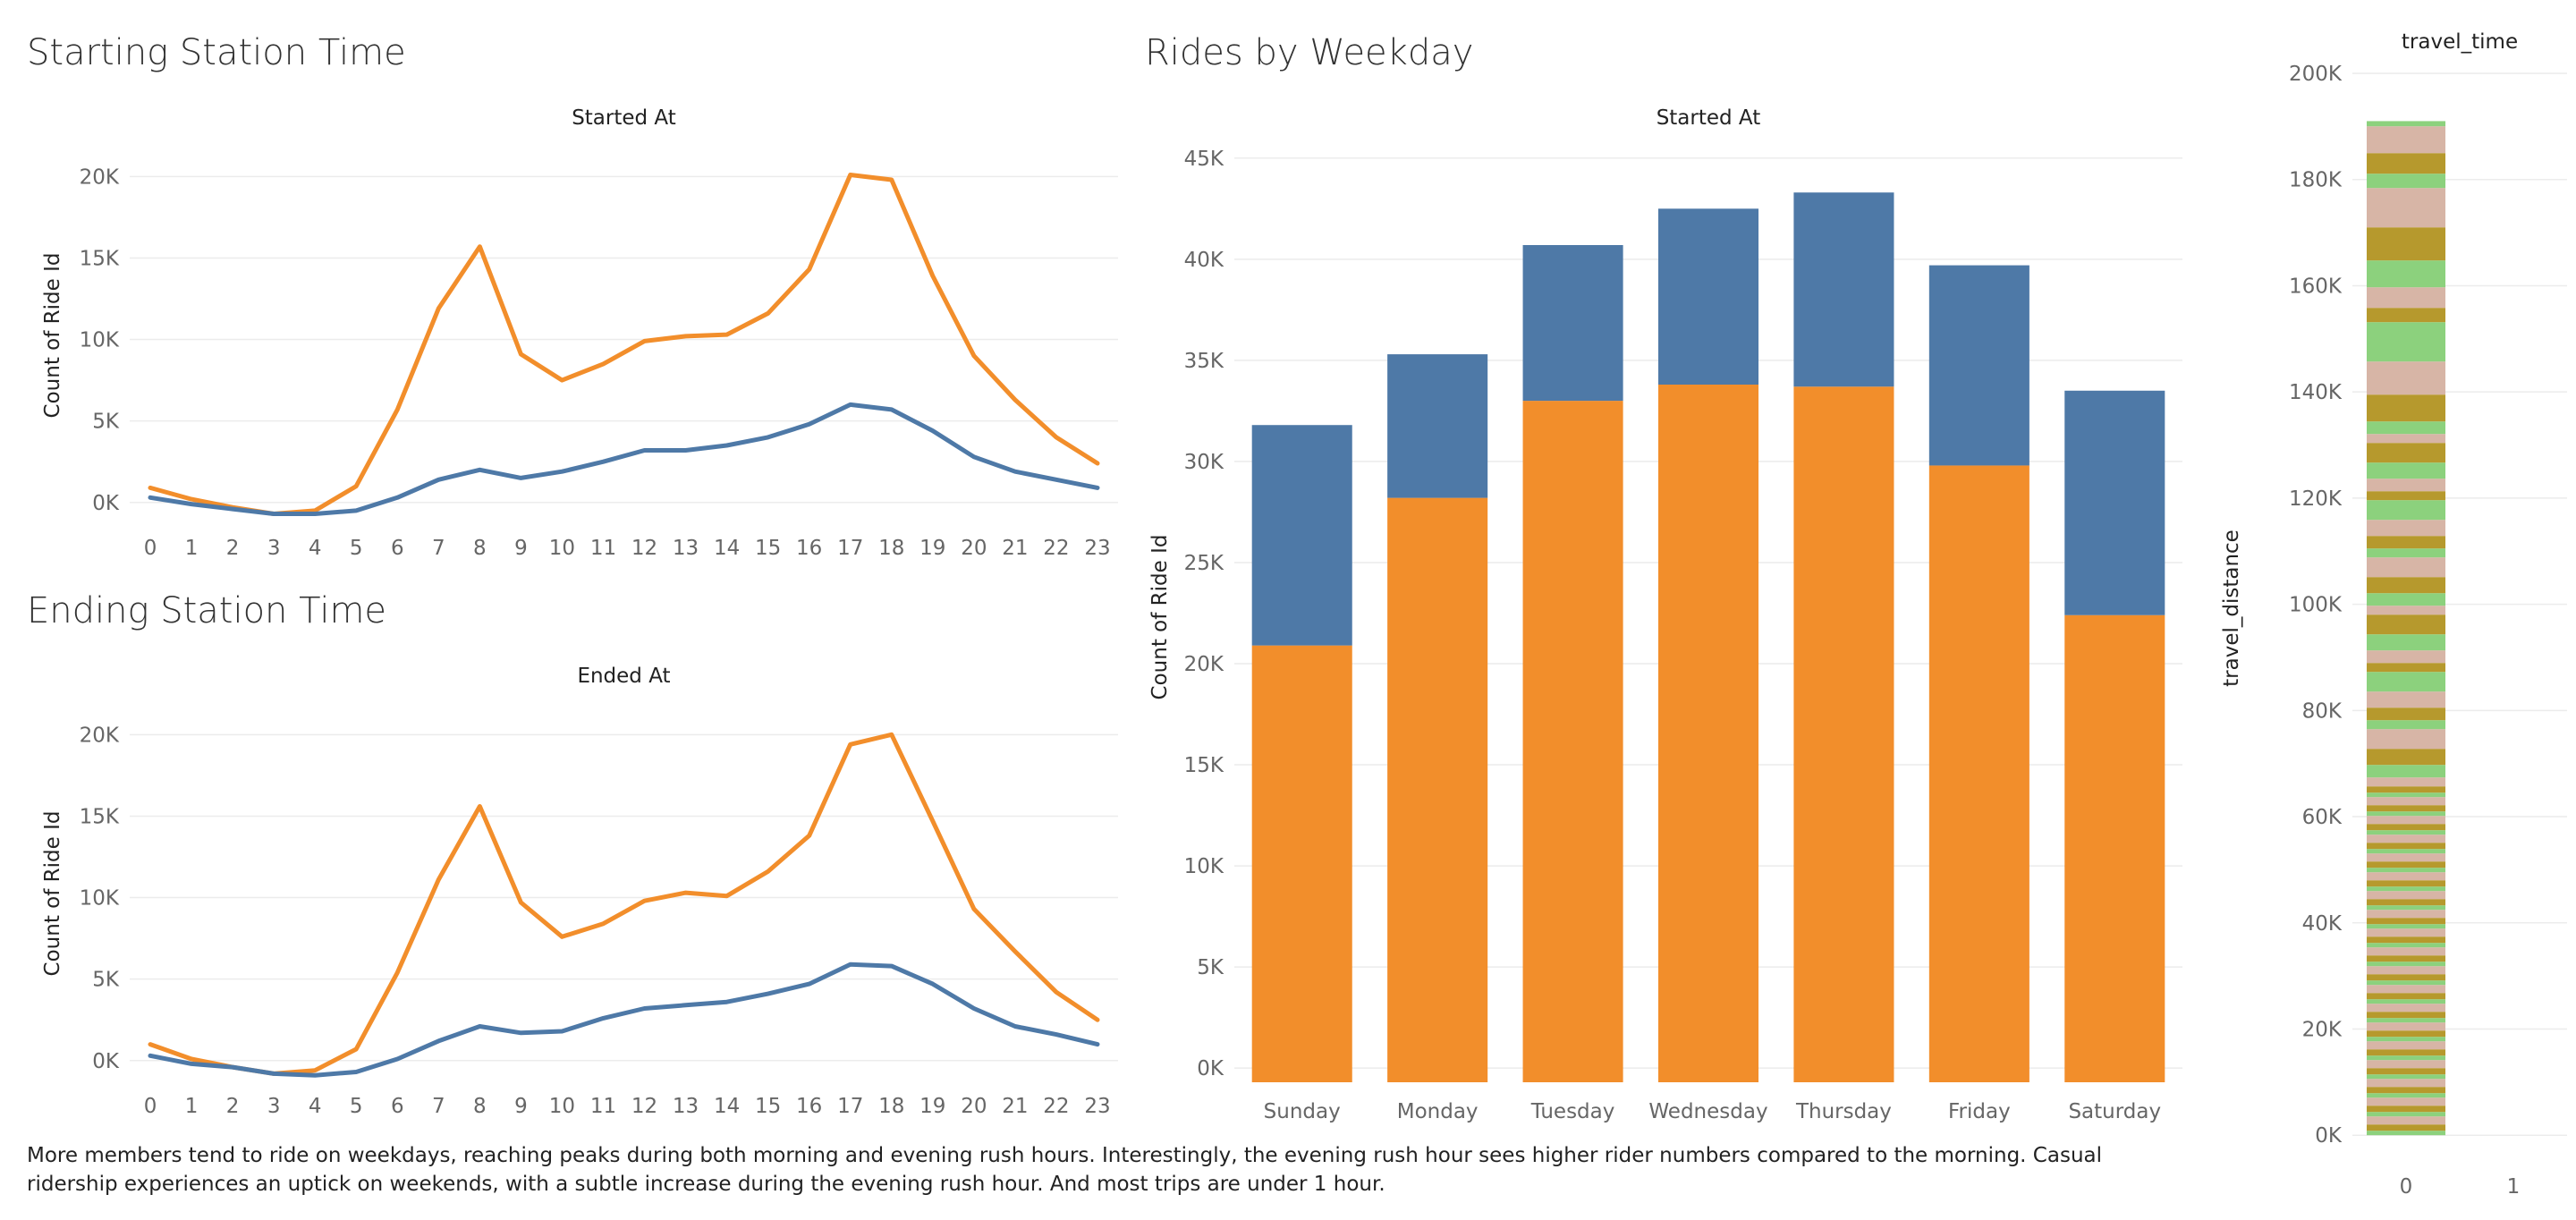 The width and height of the screenshot is (2576, 1220). I want to click on x-tick-label: 23, so click(1097, 548).